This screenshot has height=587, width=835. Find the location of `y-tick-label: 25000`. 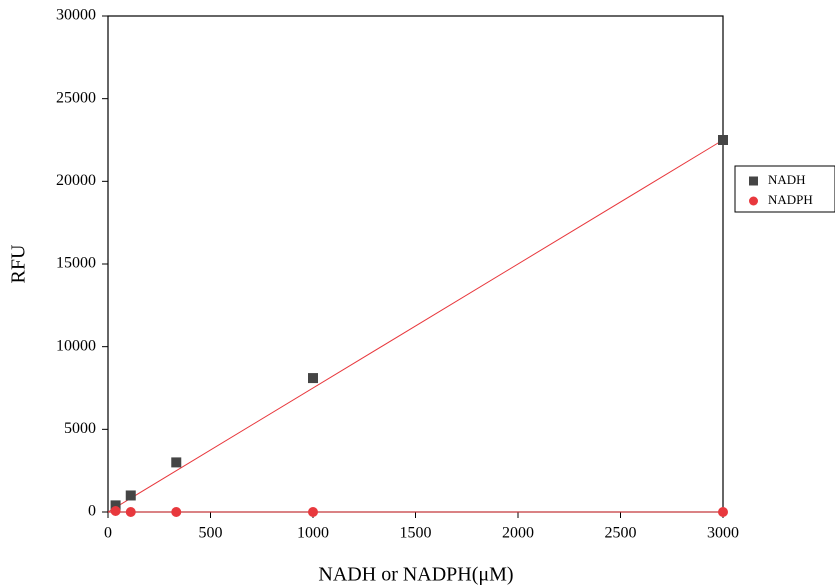

y-tick-label: 25000 is located at coordinates (76, 97).